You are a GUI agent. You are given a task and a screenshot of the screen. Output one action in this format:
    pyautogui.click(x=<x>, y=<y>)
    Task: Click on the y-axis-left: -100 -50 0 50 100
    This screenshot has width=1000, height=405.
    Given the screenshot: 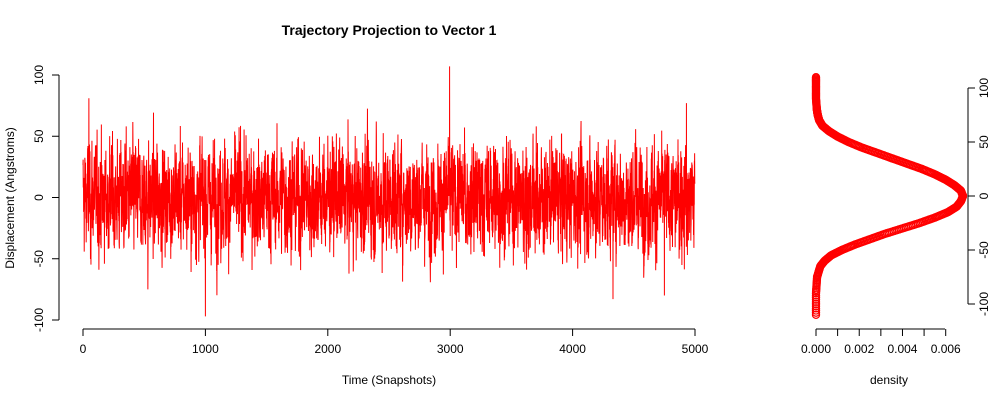 What is the action you would take?
    pyautogui.click(x=46, y=198)
    